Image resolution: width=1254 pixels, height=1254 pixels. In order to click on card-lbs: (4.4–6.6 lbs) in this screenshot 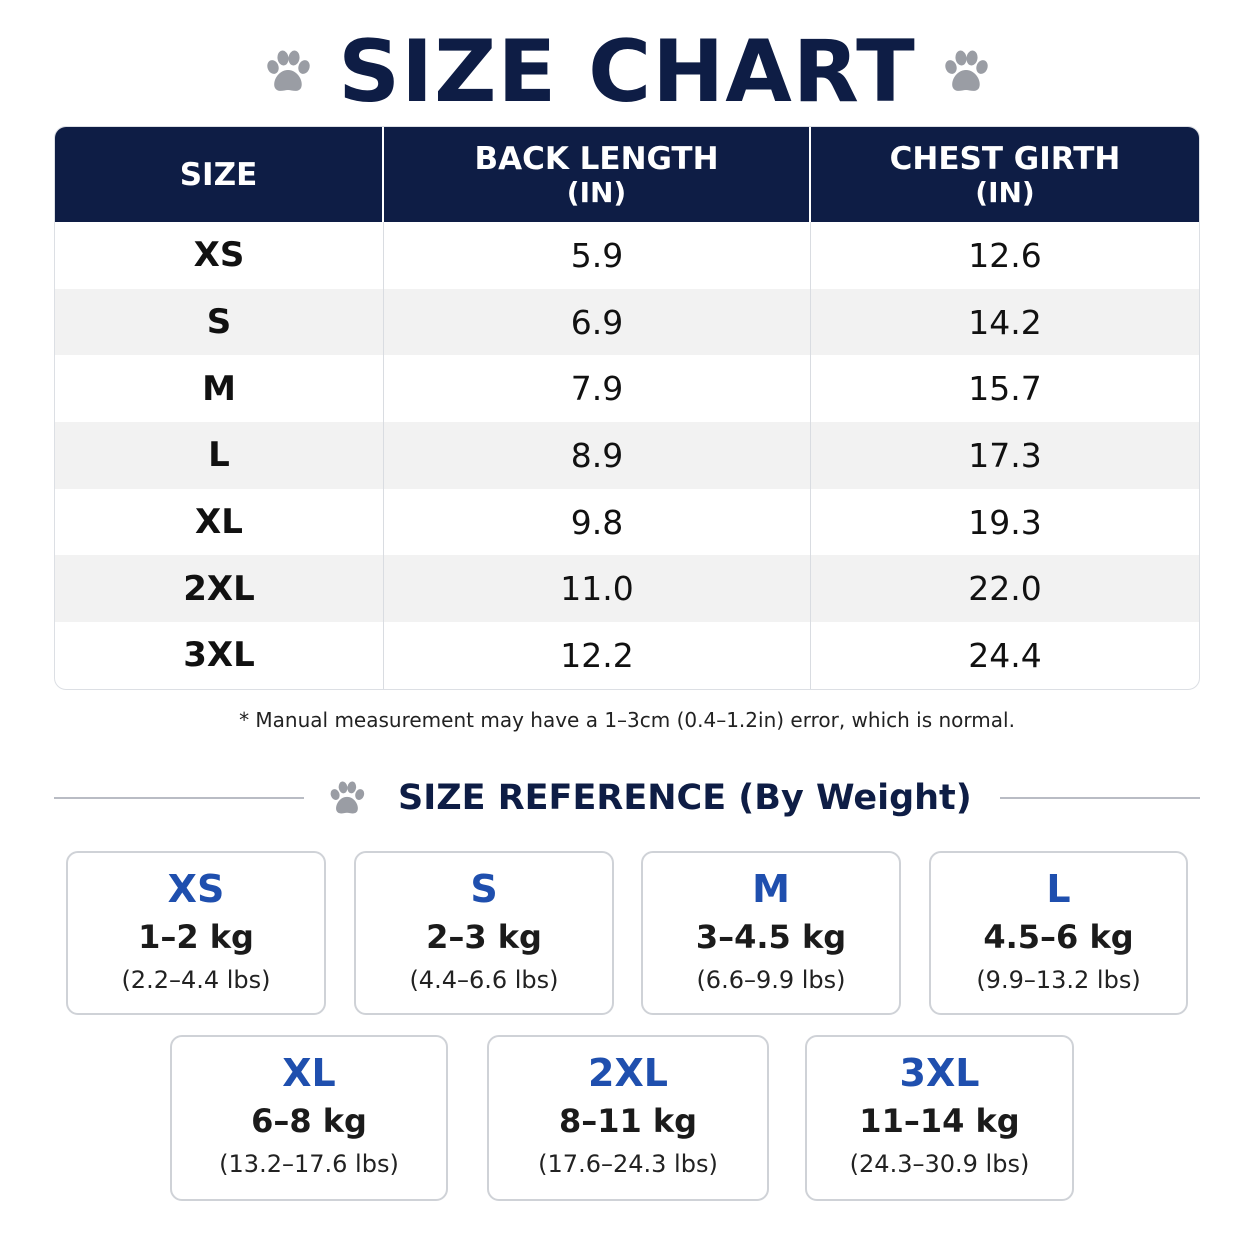, I will do `click(484, 980)`.